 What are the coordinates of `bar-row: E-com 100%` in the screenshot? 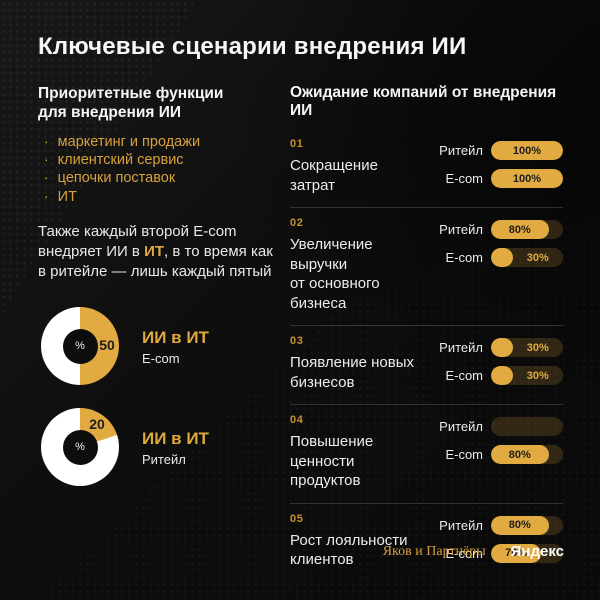 It's located at (497, 178).